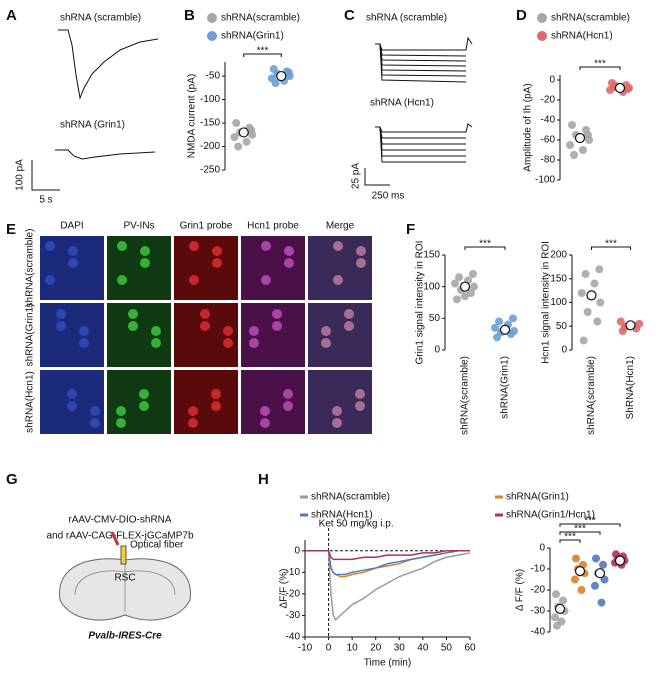  What do you see at coordinates (210, 123) in the screenshot?
I see `y-tick-label: -150` at bounding box center [210, 123].